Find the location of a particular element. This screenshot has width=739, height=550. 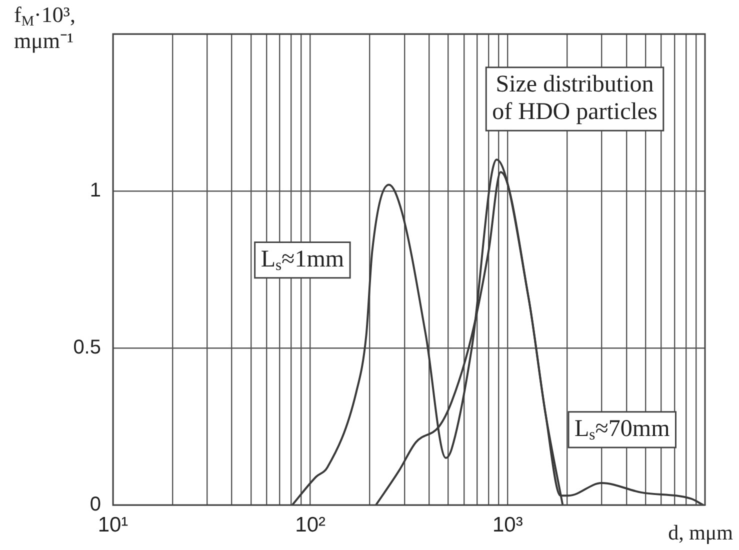

y-tick-label: 0 is located at coordinates (95, 505).